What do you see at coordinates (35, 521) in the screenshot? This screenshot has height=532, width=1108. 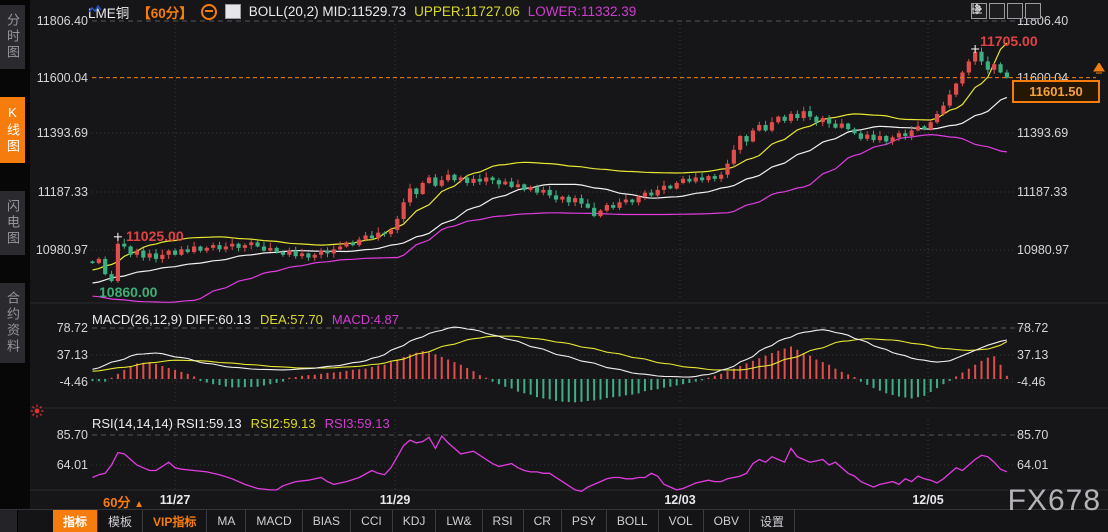 I see `toolbar-spacer` at bounding box center [35, 521].